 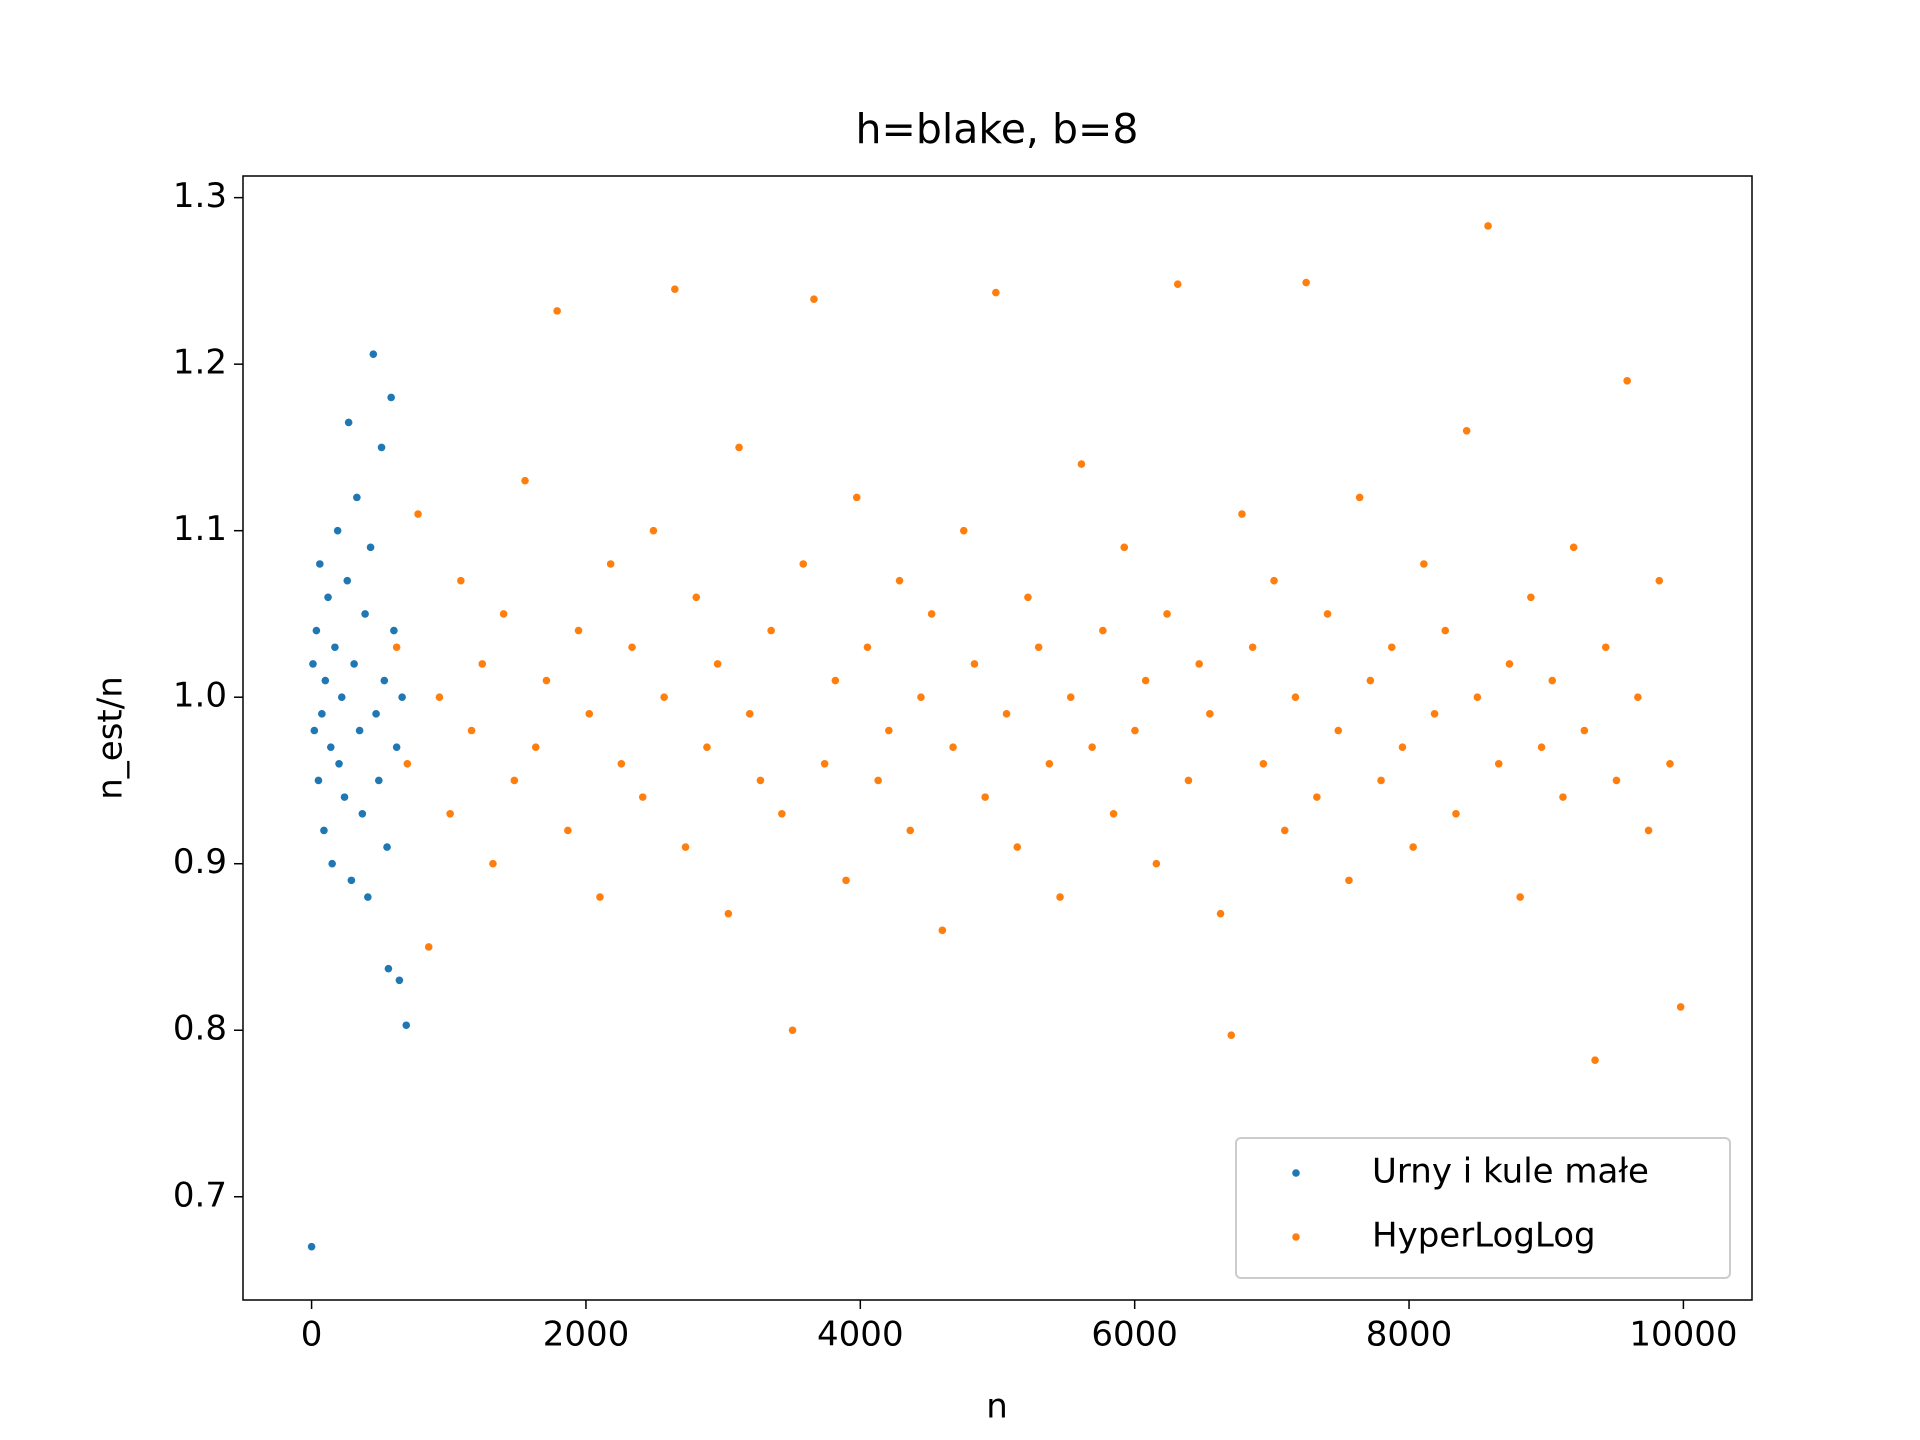 I want to click on x-tick-label: 10000, so click(x=1683, y=1335).